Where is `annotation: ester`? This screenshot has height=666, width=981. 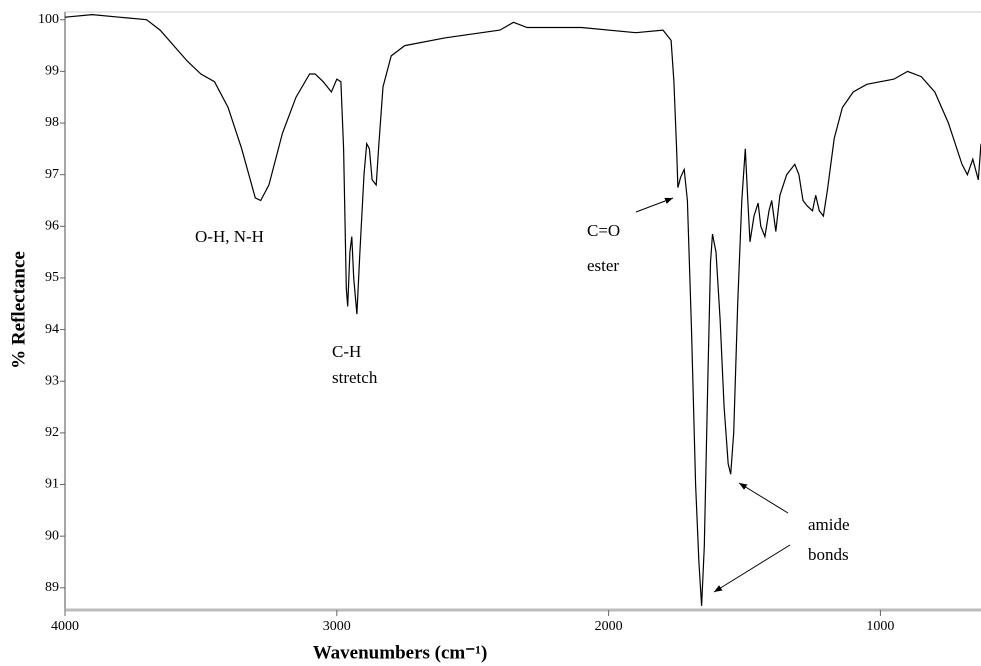 annotation: ester is located at coordinates (603, 265).